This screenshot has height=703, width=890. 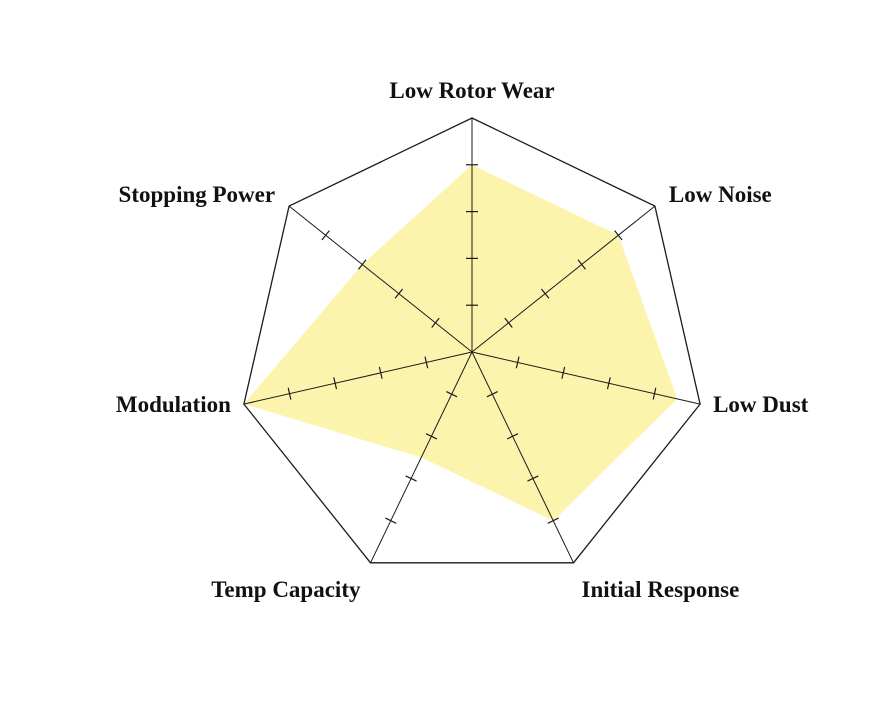 I want to click on axis-label-low-noise: Low Noise, so click(x=720, y=194).